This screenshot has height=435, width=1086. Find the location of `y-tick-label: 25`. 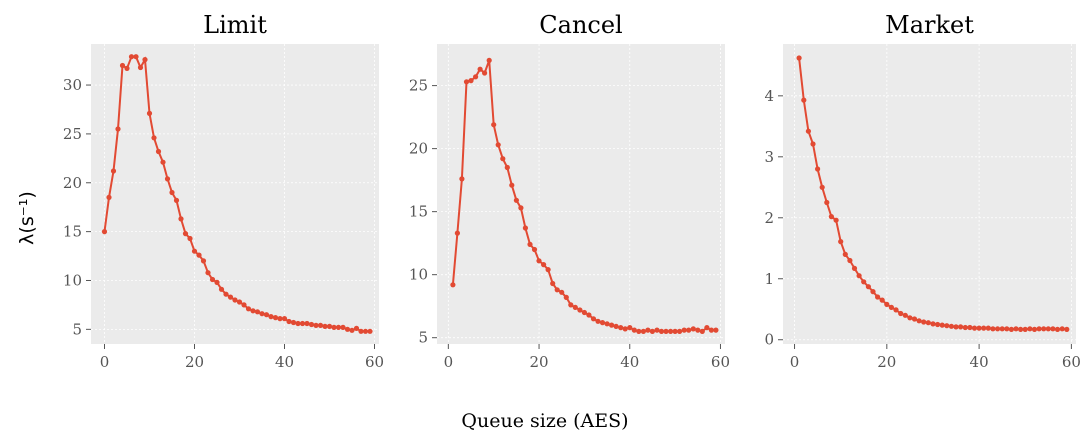

y-tick-label: 25 is located at coordinates (72, 134).